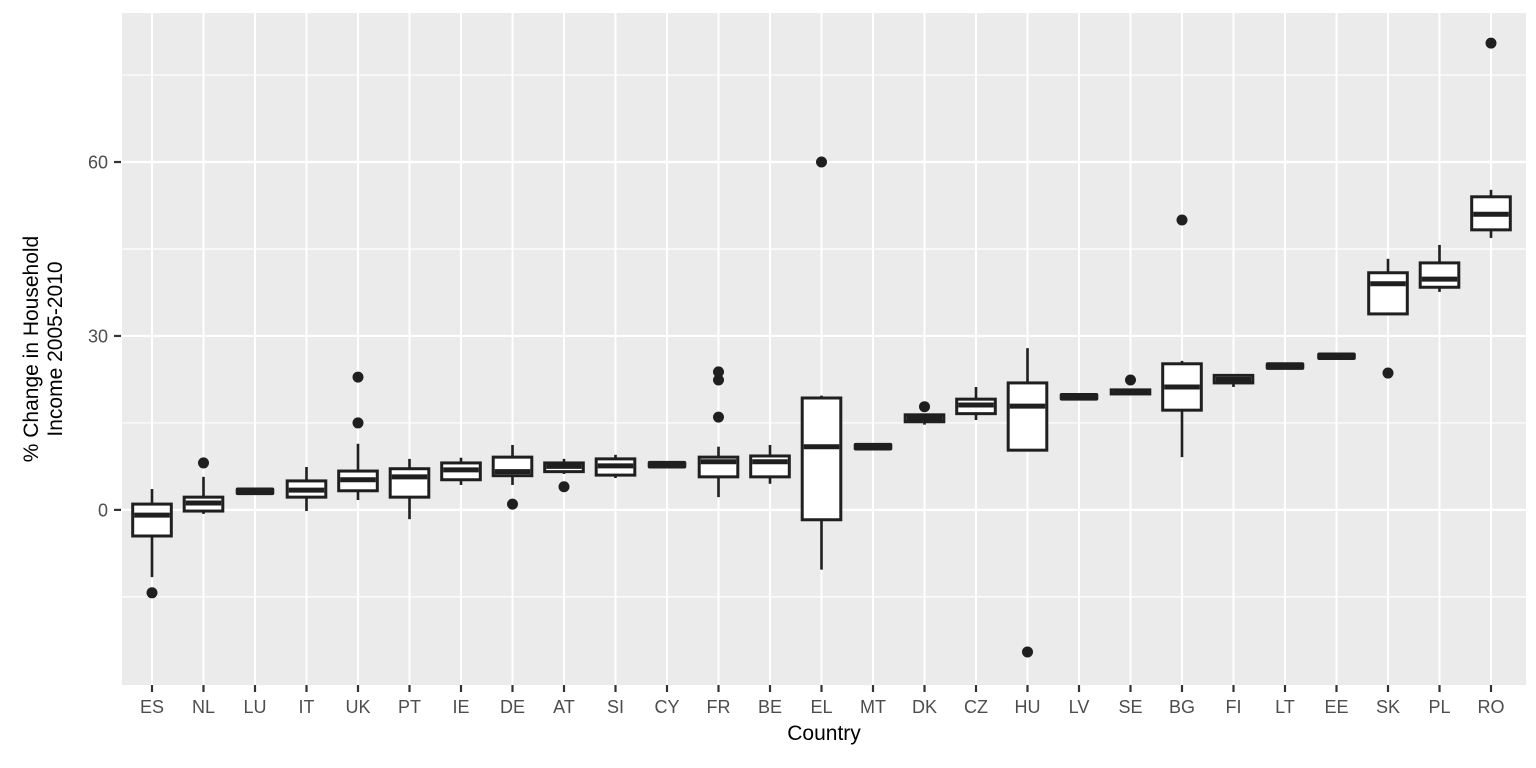  Describe the element at coordinates (460, 707) in the screenshot. I see `x-tick-label-IE: IE` at that location.